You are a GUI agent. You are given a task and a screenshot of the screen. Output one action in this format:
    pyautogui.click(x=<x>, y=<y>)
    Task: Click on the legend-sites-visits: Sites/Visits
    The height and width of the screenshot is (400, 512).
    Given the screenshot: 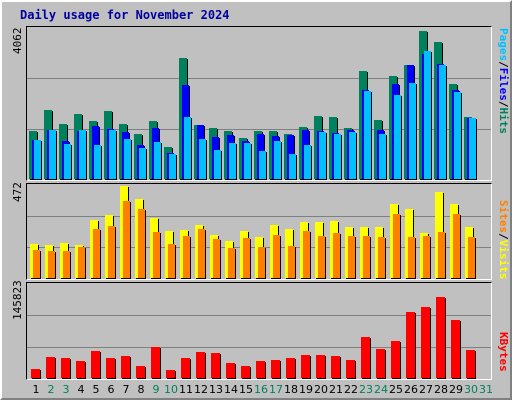 What is the action you would take?
    pyautogui.click(x=503, y=240)
    